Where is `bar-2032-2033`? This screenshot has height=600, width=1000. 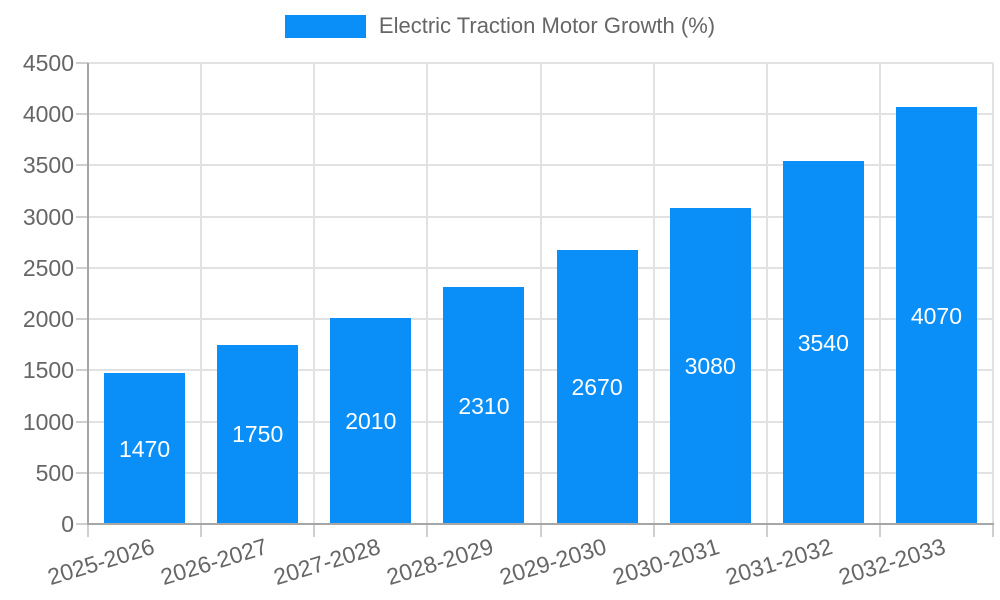
bar-2032-2033 is located at coordinates (936, 315).